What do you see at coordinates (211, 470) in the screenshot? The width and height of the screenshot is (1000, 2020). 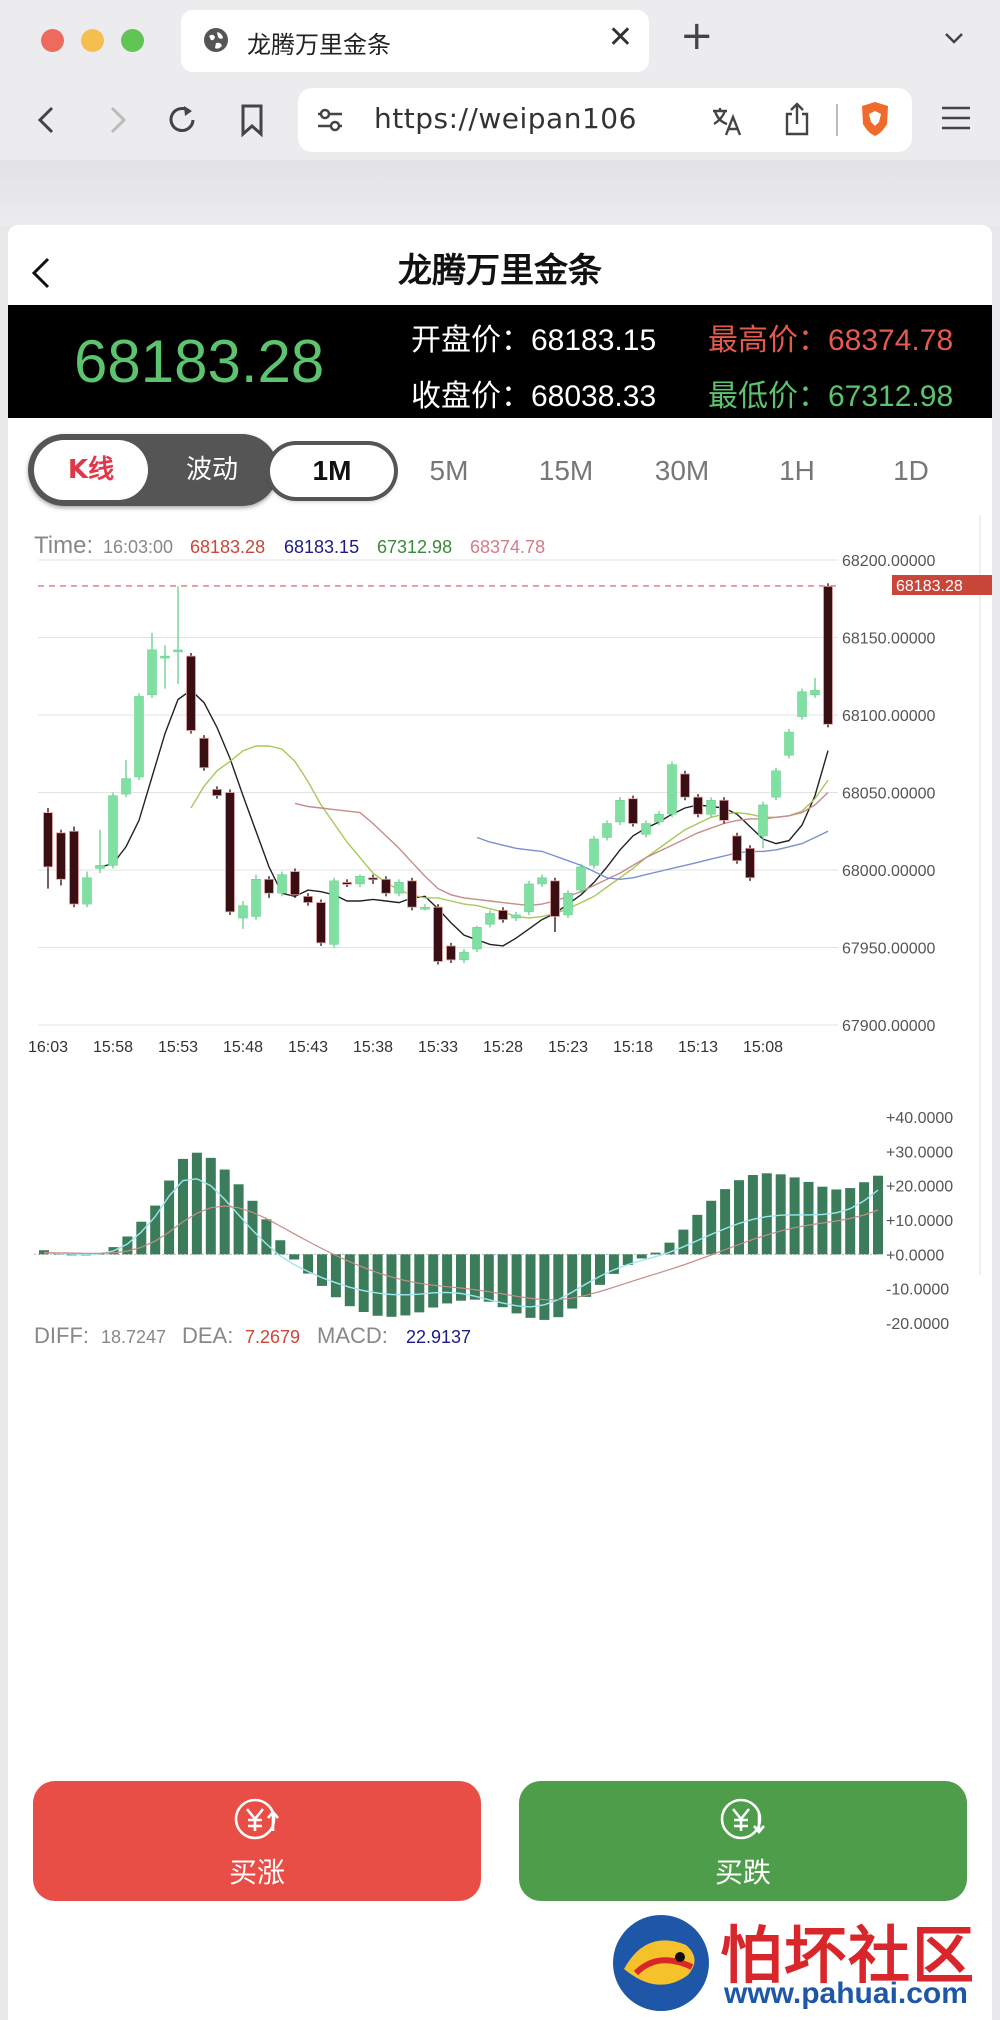 I see `tab-wave: 波动` at bounding box center [211, 470].